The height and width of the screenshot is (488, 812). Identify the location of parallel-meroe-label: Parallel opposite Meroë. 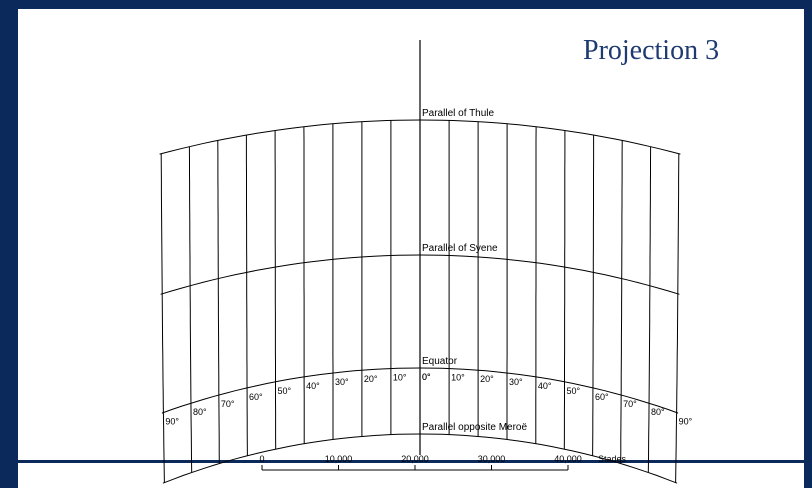
(474, 427).